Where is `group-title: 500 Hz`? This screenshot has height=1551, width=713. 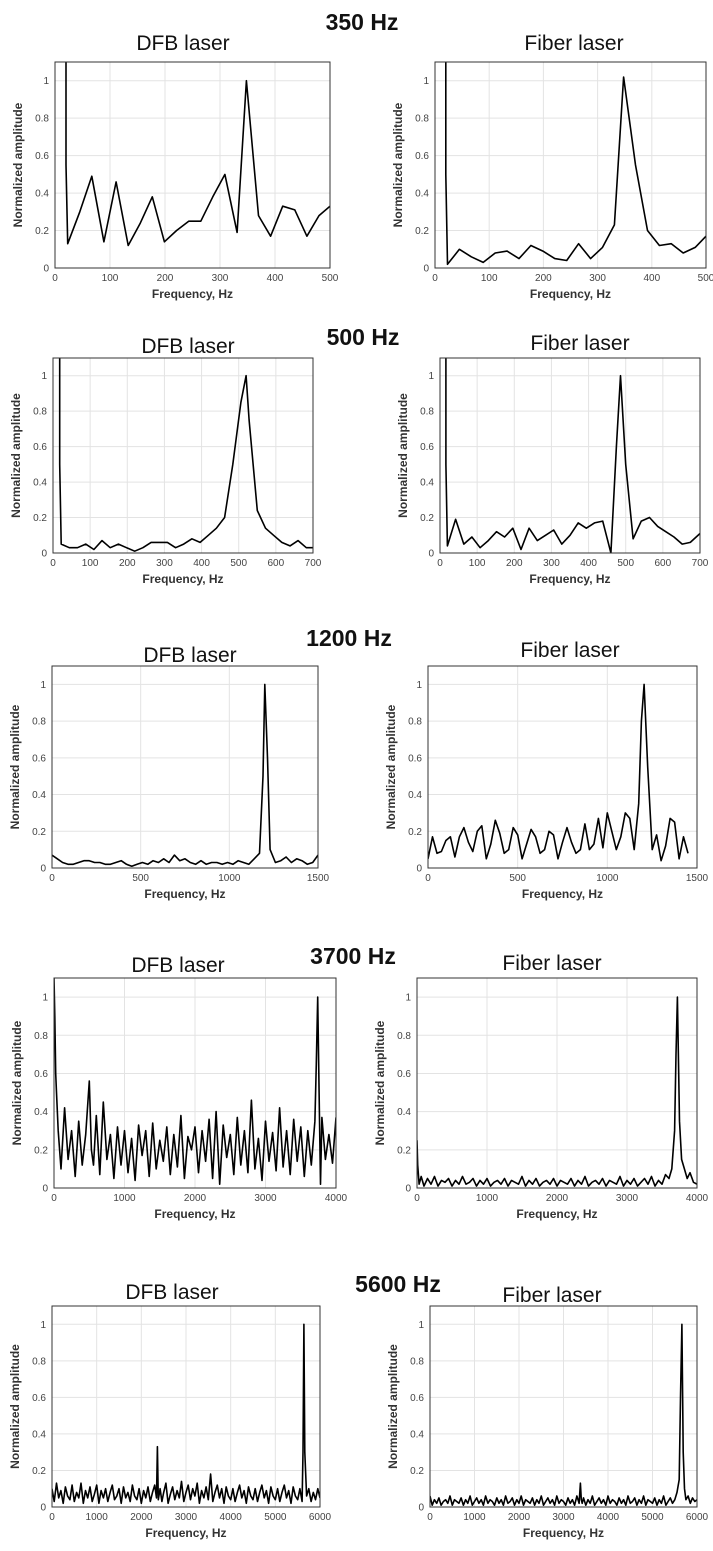
group-title: 500 Hz is located at coordinates (363, 337).